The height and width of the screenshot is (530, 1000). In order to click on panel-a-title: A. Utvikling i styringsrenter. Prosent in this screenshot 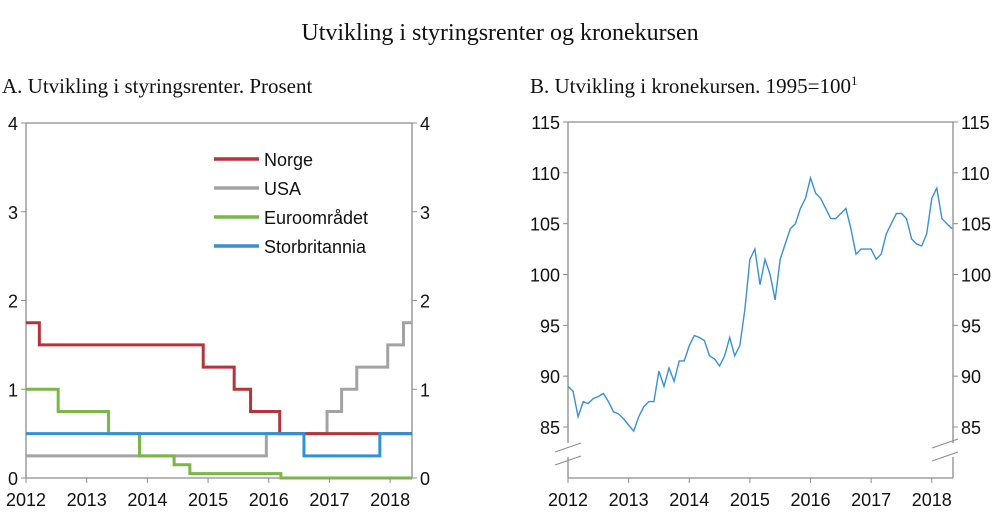, I will do `click(157, 86)`.